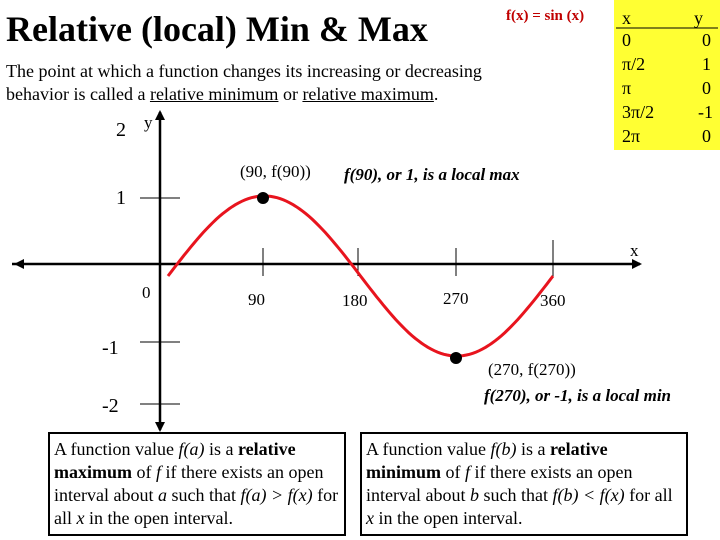 This screenshot has width=720, height=540. What do you see at coordinates (637, 264) in the screenshot?
I see `x-axis-right-arrow` at bounding box center [637, 264].